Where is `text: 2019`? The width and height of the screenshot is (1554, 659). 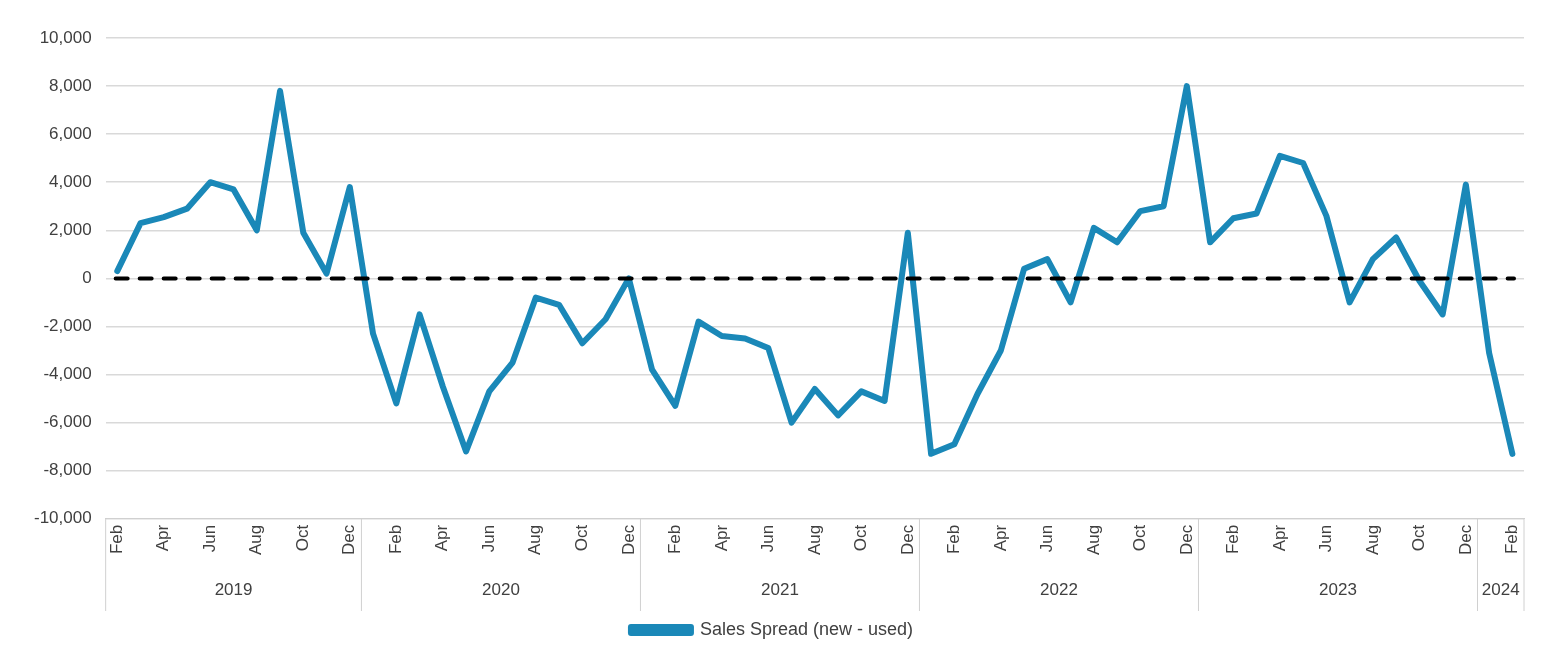
text: 2019 is located at coordinates (233, 589).